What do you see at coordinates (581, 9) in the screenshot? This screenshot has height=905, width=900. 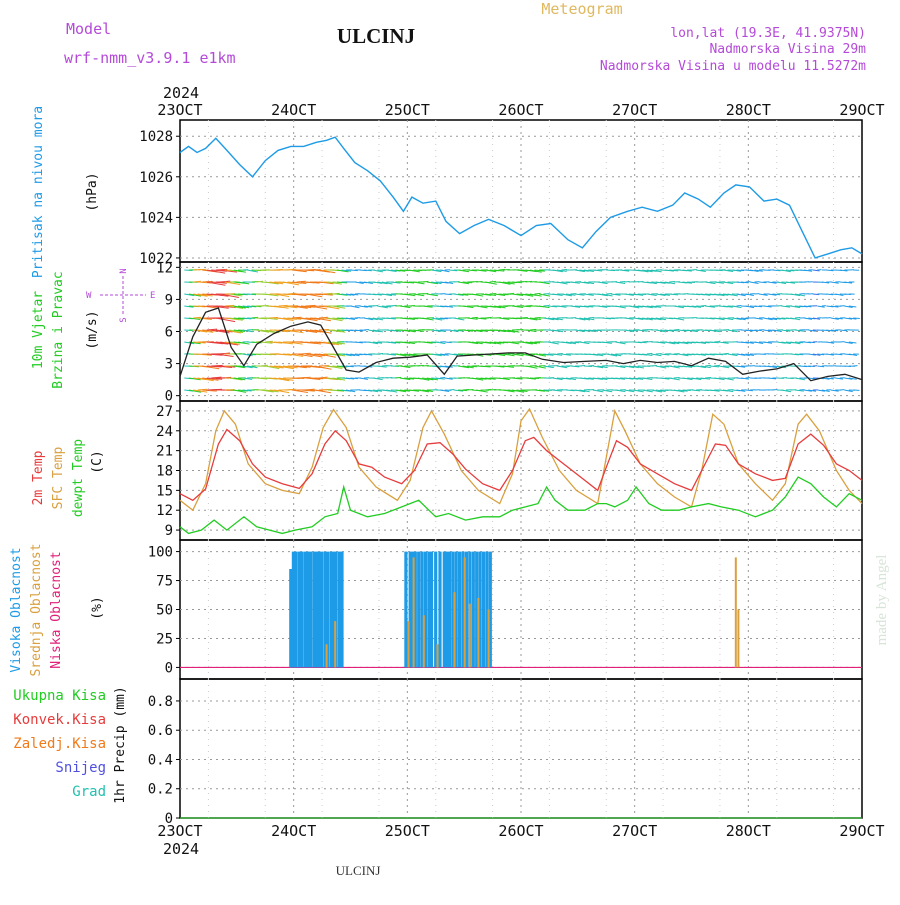 I see `meteogram-title: Meteogram` at bounding box center [581, 9].